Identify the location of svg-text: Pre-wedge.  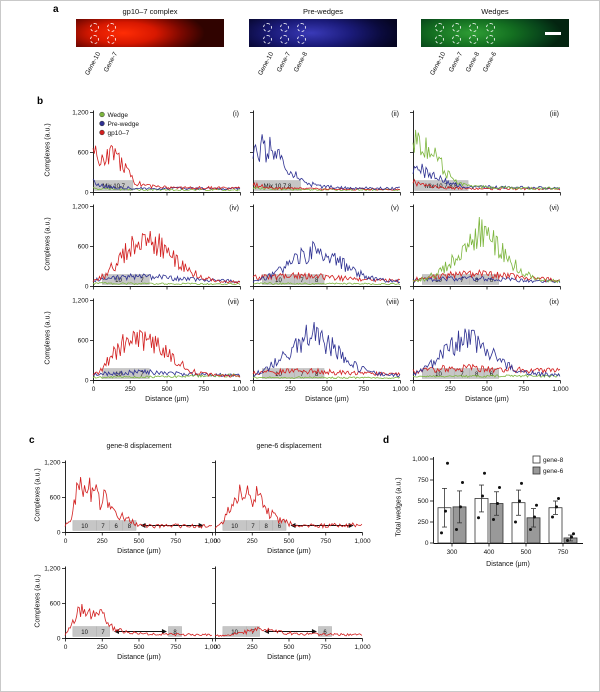
(124, 124).